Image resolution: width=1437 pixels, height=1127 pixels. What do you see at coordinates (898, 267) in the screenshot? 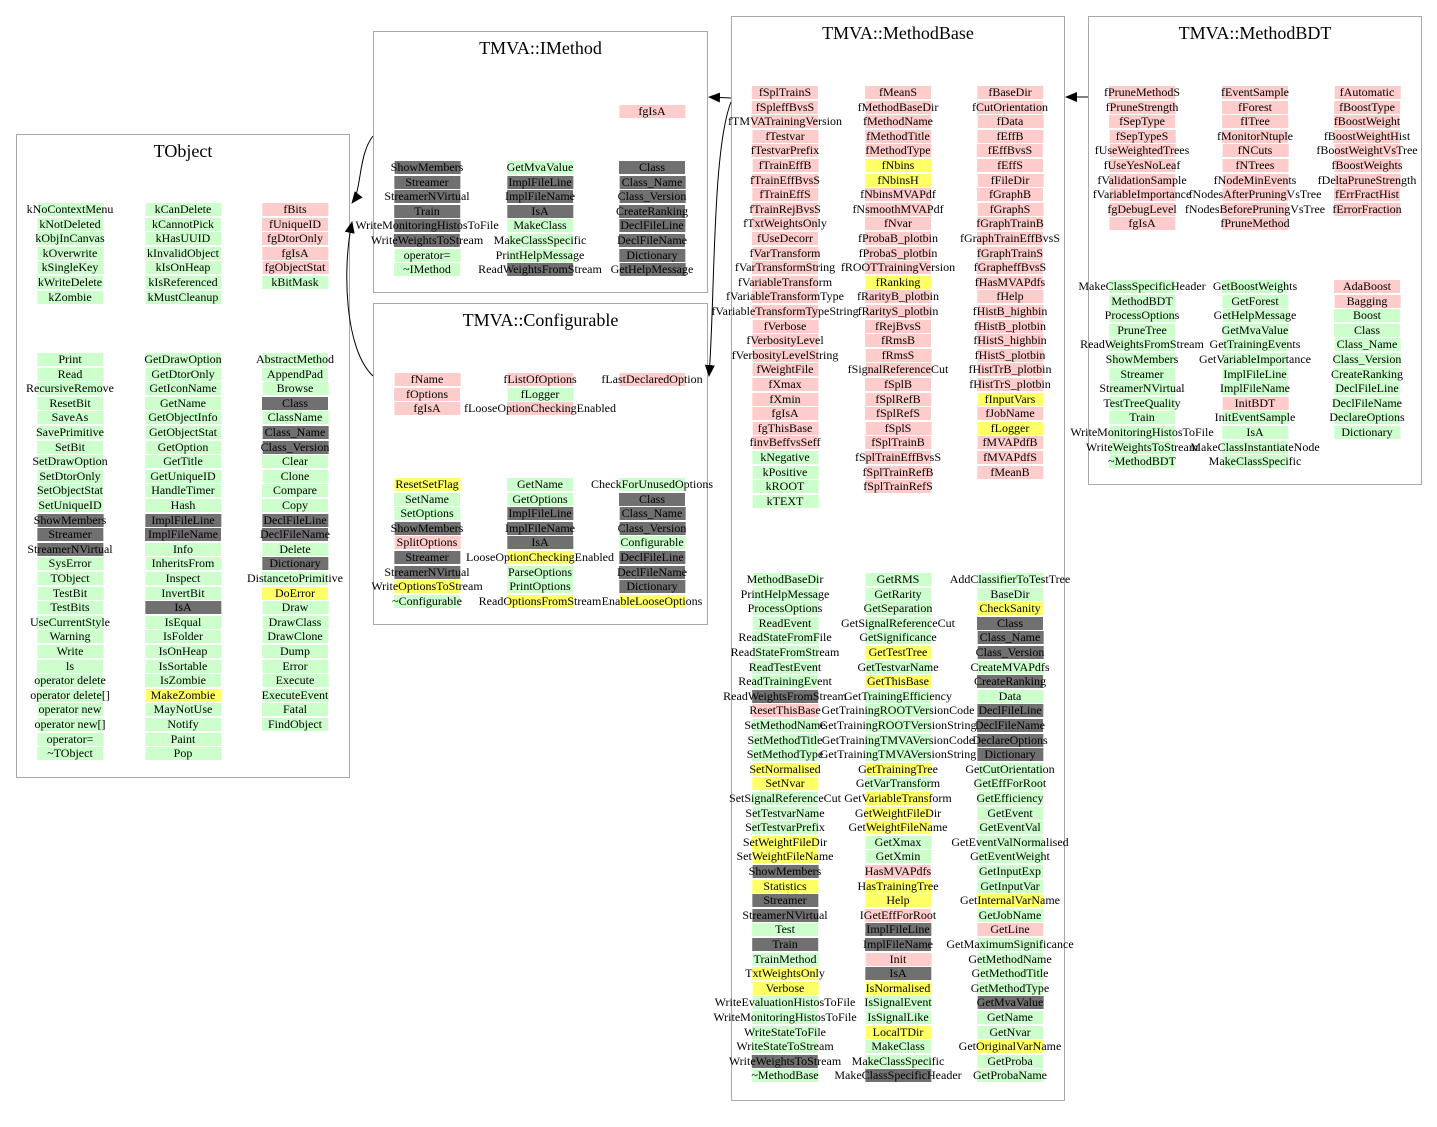
I see `methodbase-member-item: fROOTTrainingVersion` at bounding box center [898, 267].